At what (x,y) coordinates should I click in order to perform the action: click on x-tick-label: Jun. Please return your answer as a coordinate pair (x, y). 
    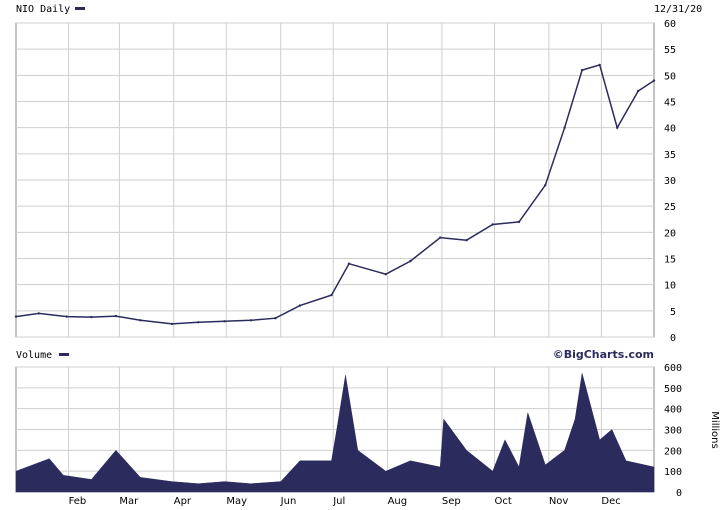
    Looking at the image, I should click on (288, 501).